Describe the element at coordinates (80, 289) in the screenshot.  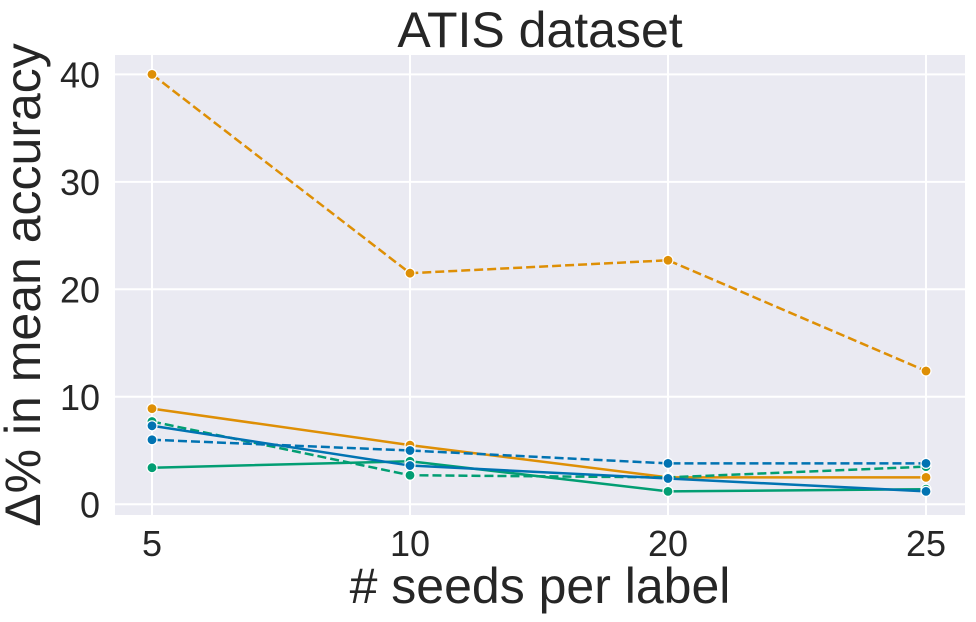
I see `y-tick-label: 20` at that location.